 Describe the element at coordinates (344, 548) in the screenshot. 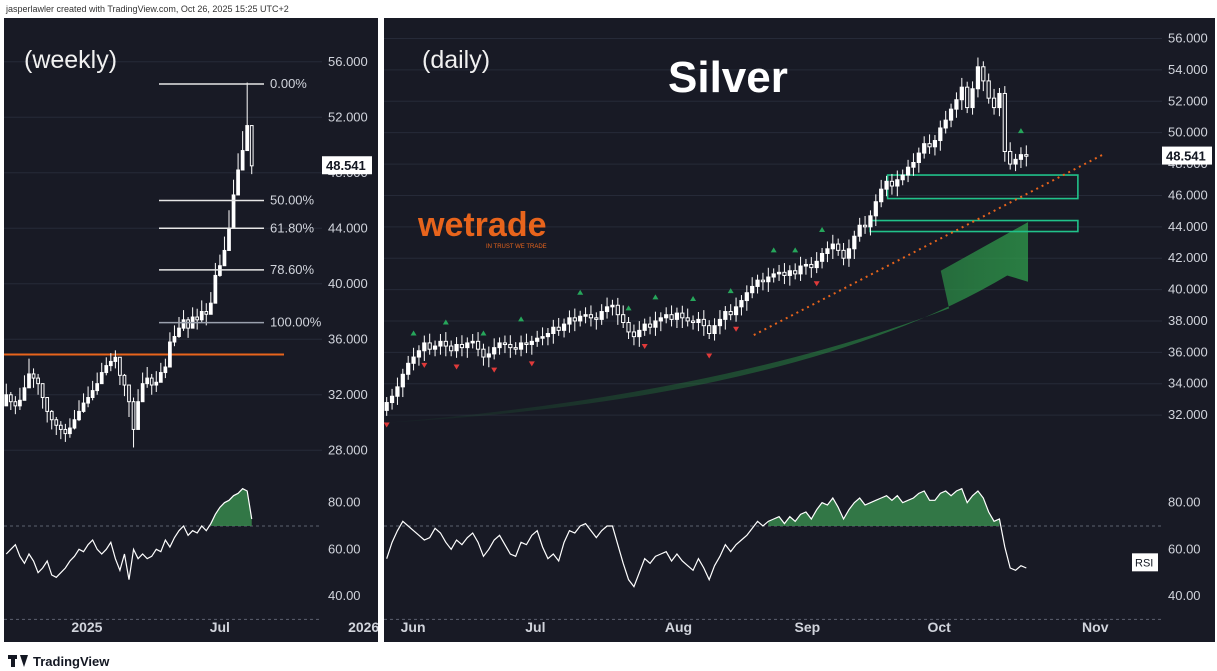

I see `rsi-tick-label: 60.00` at that location.